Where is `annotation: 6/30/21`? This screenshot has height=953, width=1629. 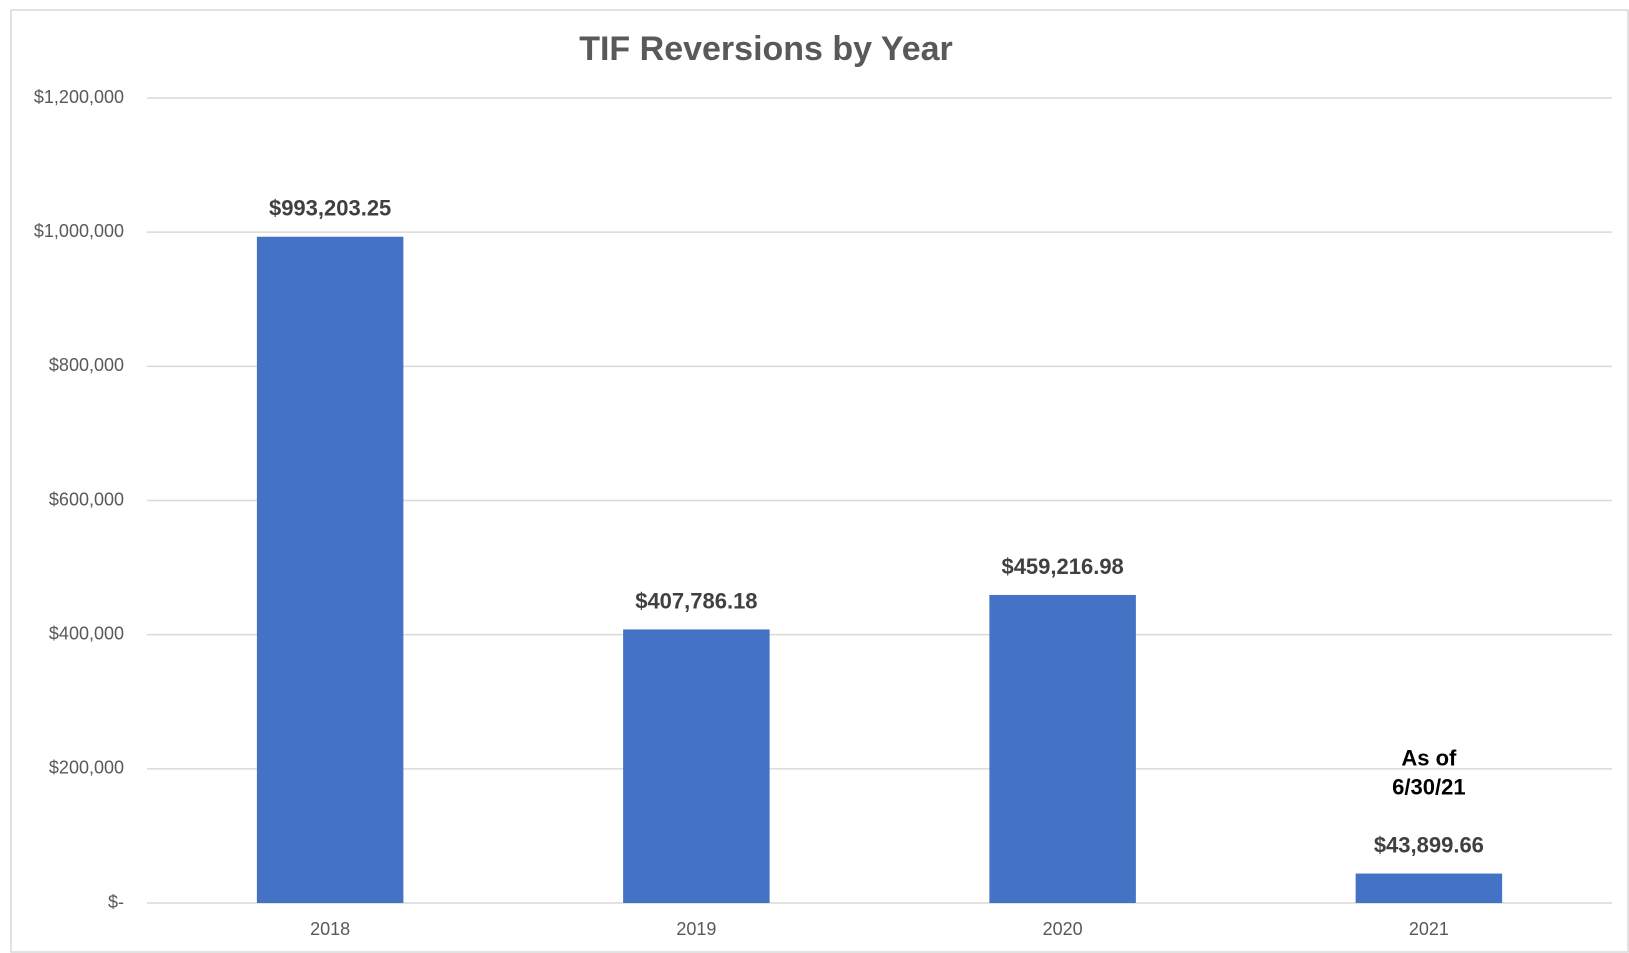
annotation: 6/30/21 is located at coordinates (1428, 786).